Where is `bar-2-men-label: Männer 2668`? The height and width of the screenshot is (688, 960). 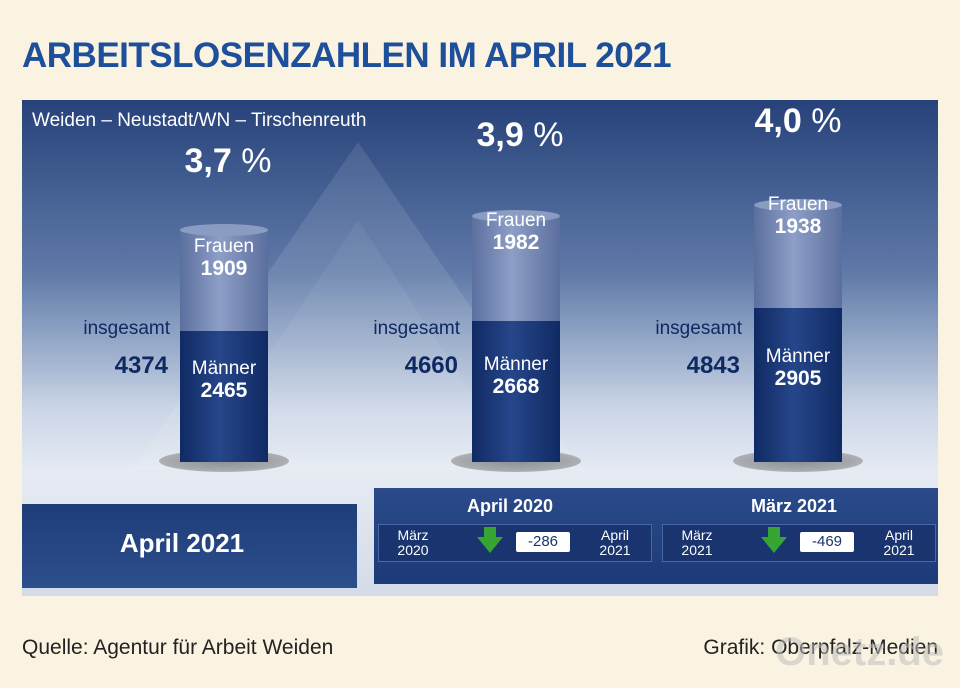 bar-2-men-label: Männer 2668 is located at coordinates (516, 376).